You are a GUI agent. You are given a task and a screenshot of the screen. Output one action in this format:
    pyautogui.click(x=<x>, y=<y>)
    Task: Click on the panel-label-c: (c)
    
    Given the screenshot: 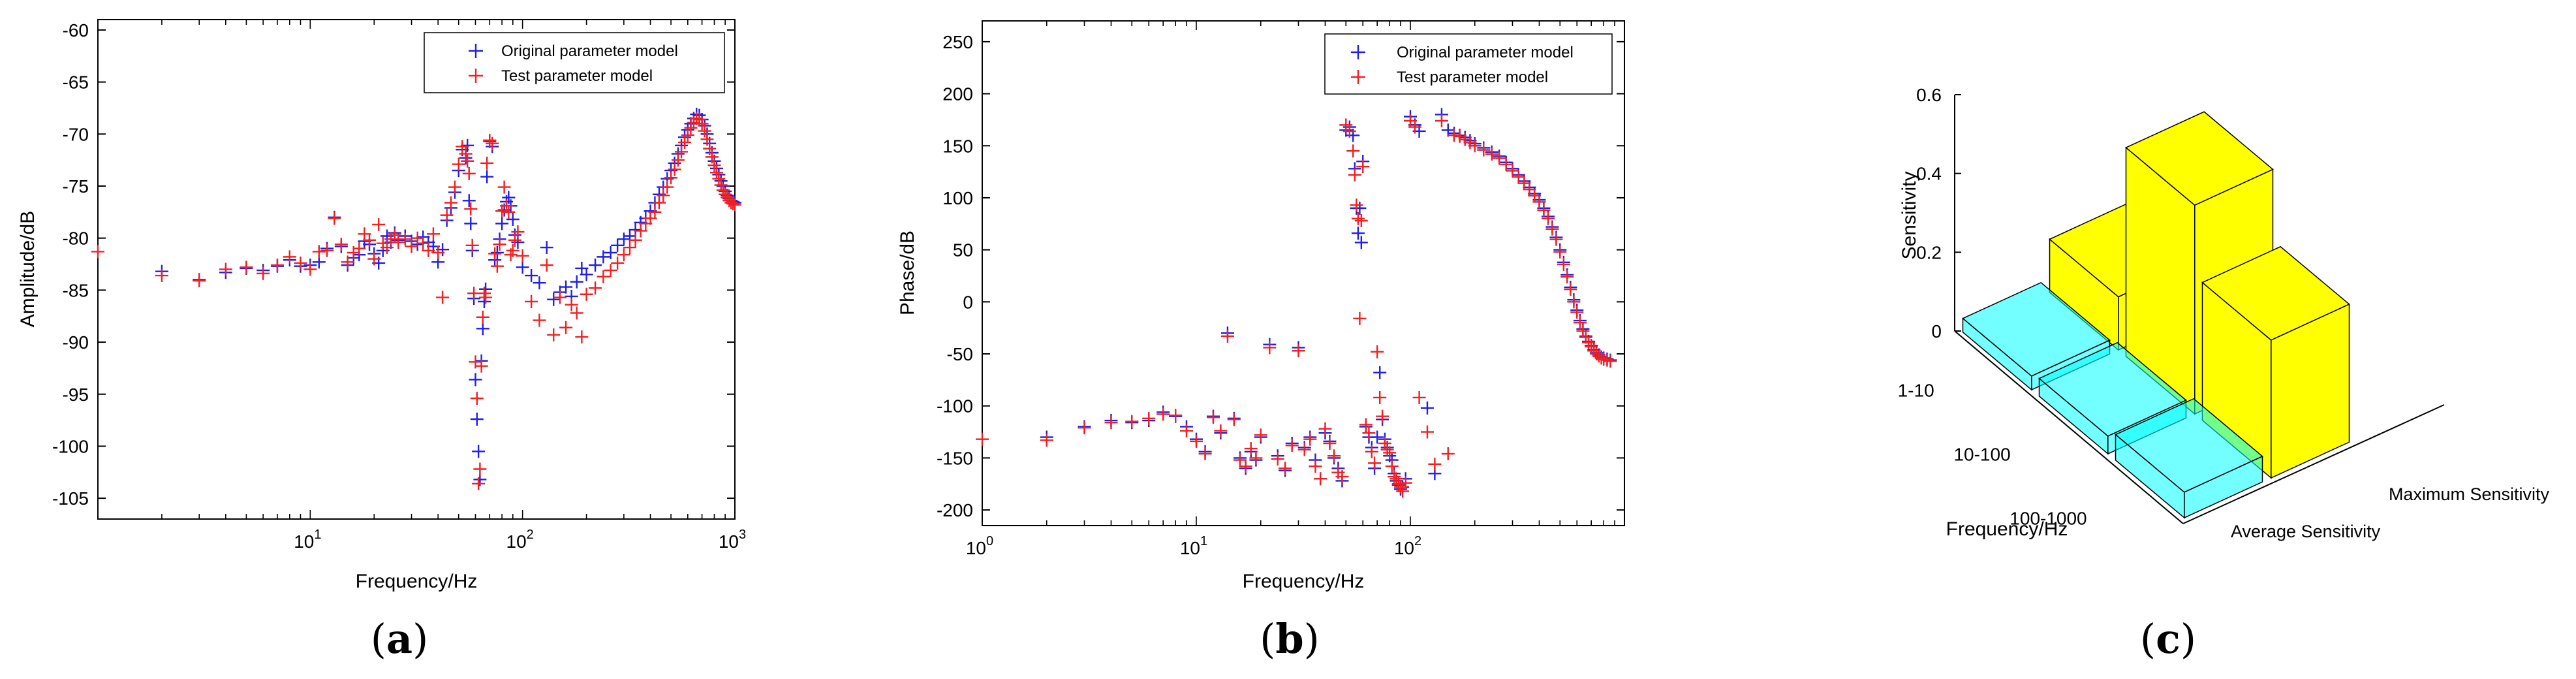 What is the action you would take?
    pyautogui.click(x=2168, y=639)
    